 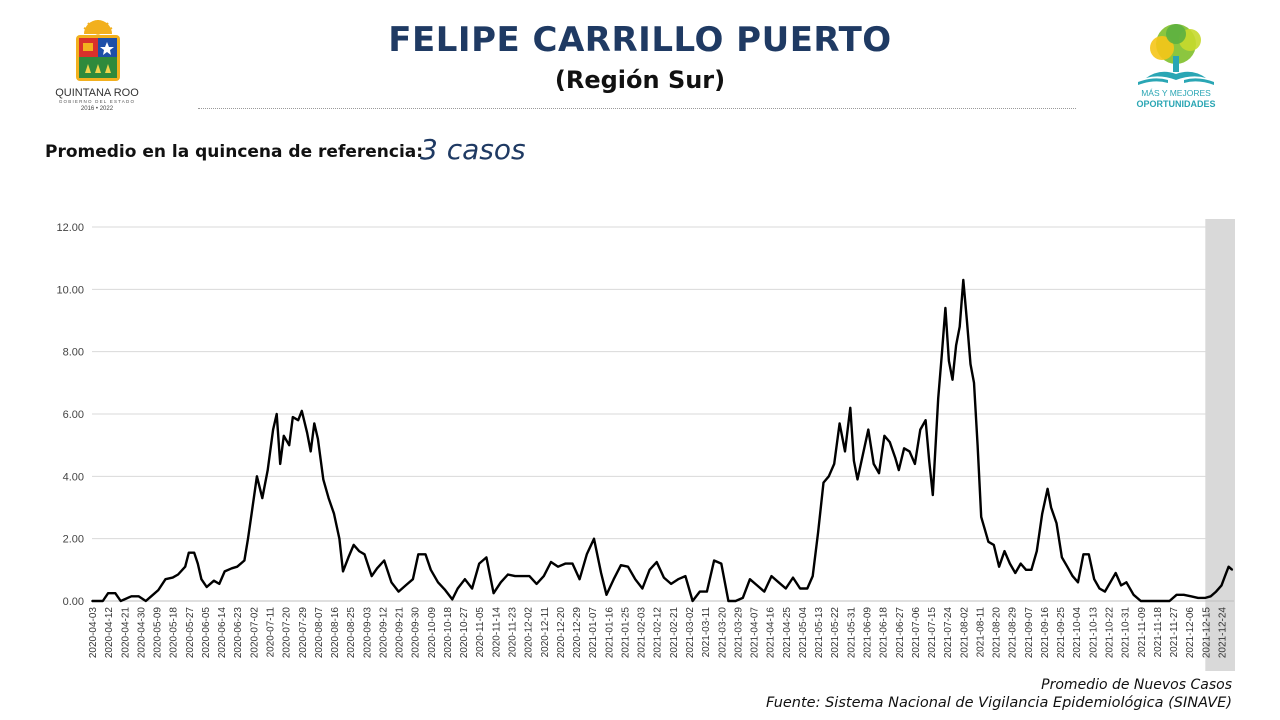 What do you see at coordinates (609, 633) in the screenshot?
I see `x-tick-label: 2021-01-16` at bounding box center [609, 633].